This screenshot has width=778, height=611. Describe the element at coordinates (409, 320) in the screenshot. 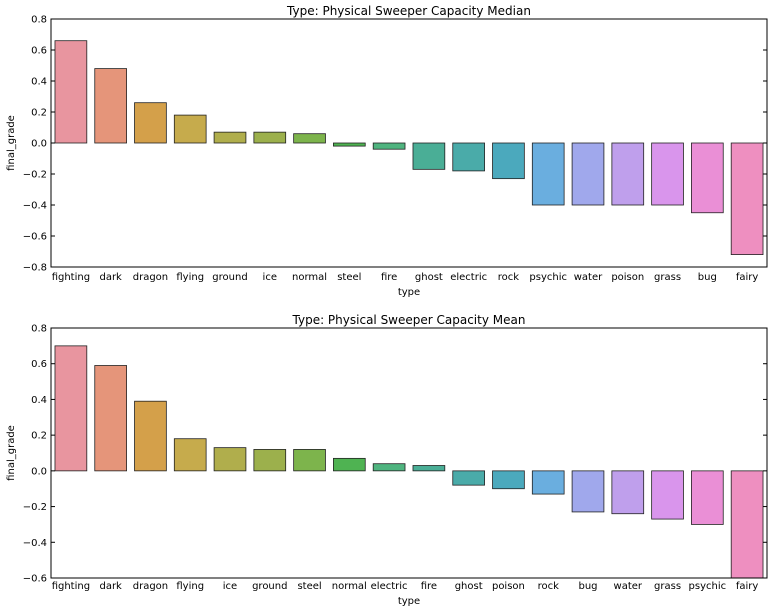

I see `chart-title: Type: Physical Sweeper Capacity Mean` at that location.